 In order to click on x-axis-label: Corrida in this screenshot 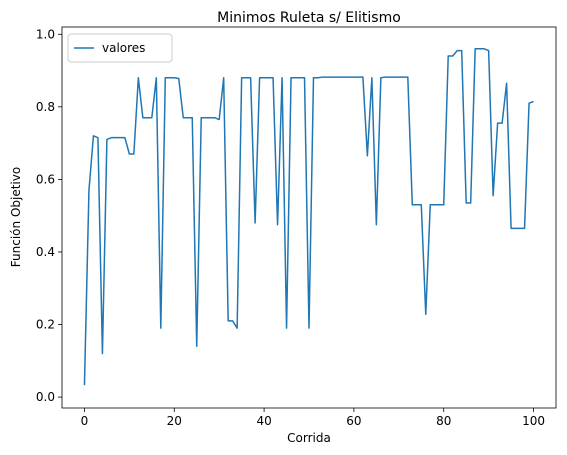, I will do `click(309, 438)`.